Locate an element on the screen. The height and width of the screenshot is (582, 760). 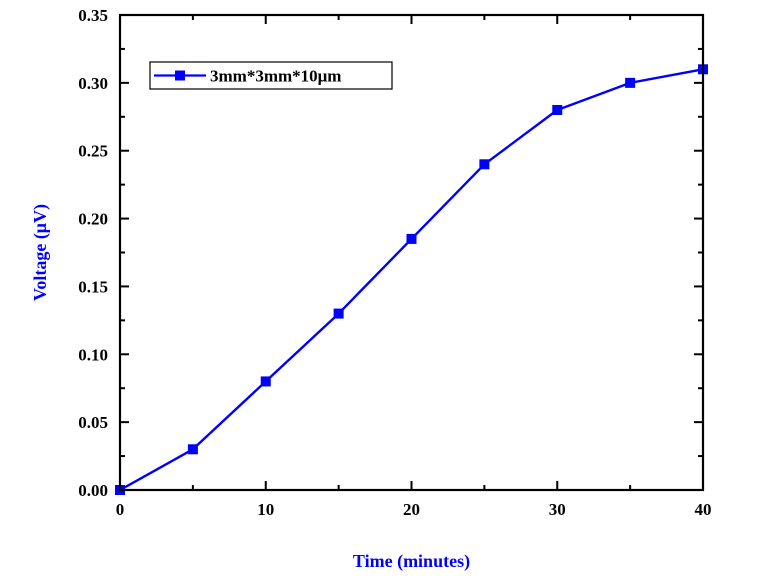
y-tick-label: 0.10 is located at coordinates (93, 354).